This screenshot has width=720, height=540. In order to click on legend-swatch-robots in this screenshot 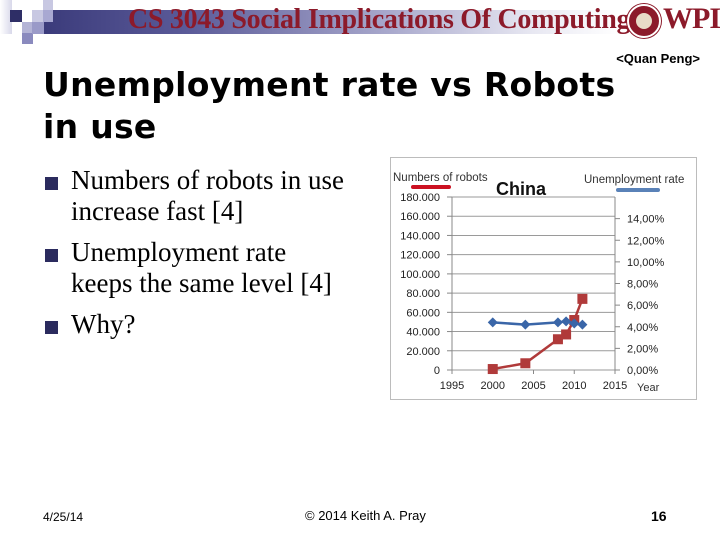, I will do `click(431, 187)`.